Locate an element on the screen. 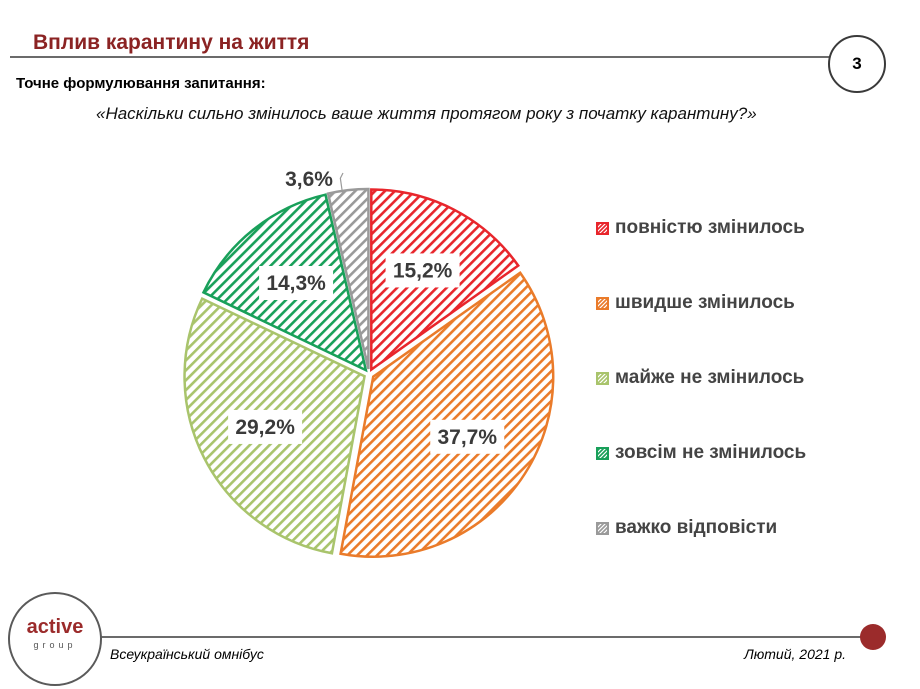 Image resolution: width=920 pixels, height=689 pixels. page-number: 3 is located at coordinates (857, 63).